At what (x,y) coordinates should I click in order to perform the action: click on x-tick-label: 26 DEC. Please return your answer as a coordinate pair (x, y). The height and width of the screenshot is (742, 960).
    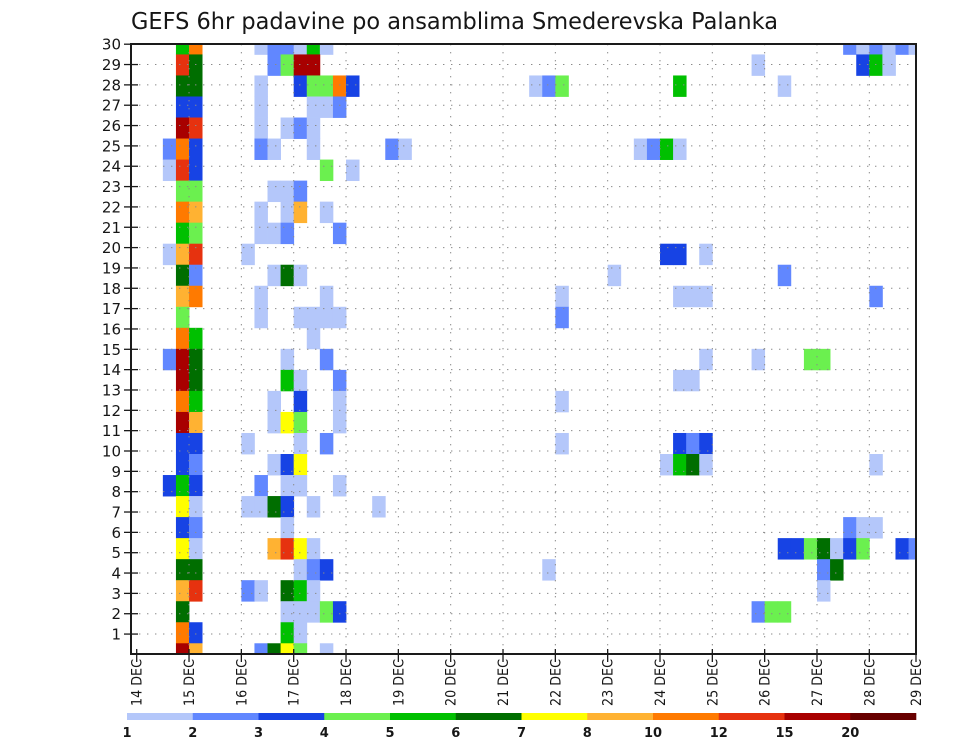
    Looking at the image, I should click on (766, 682).